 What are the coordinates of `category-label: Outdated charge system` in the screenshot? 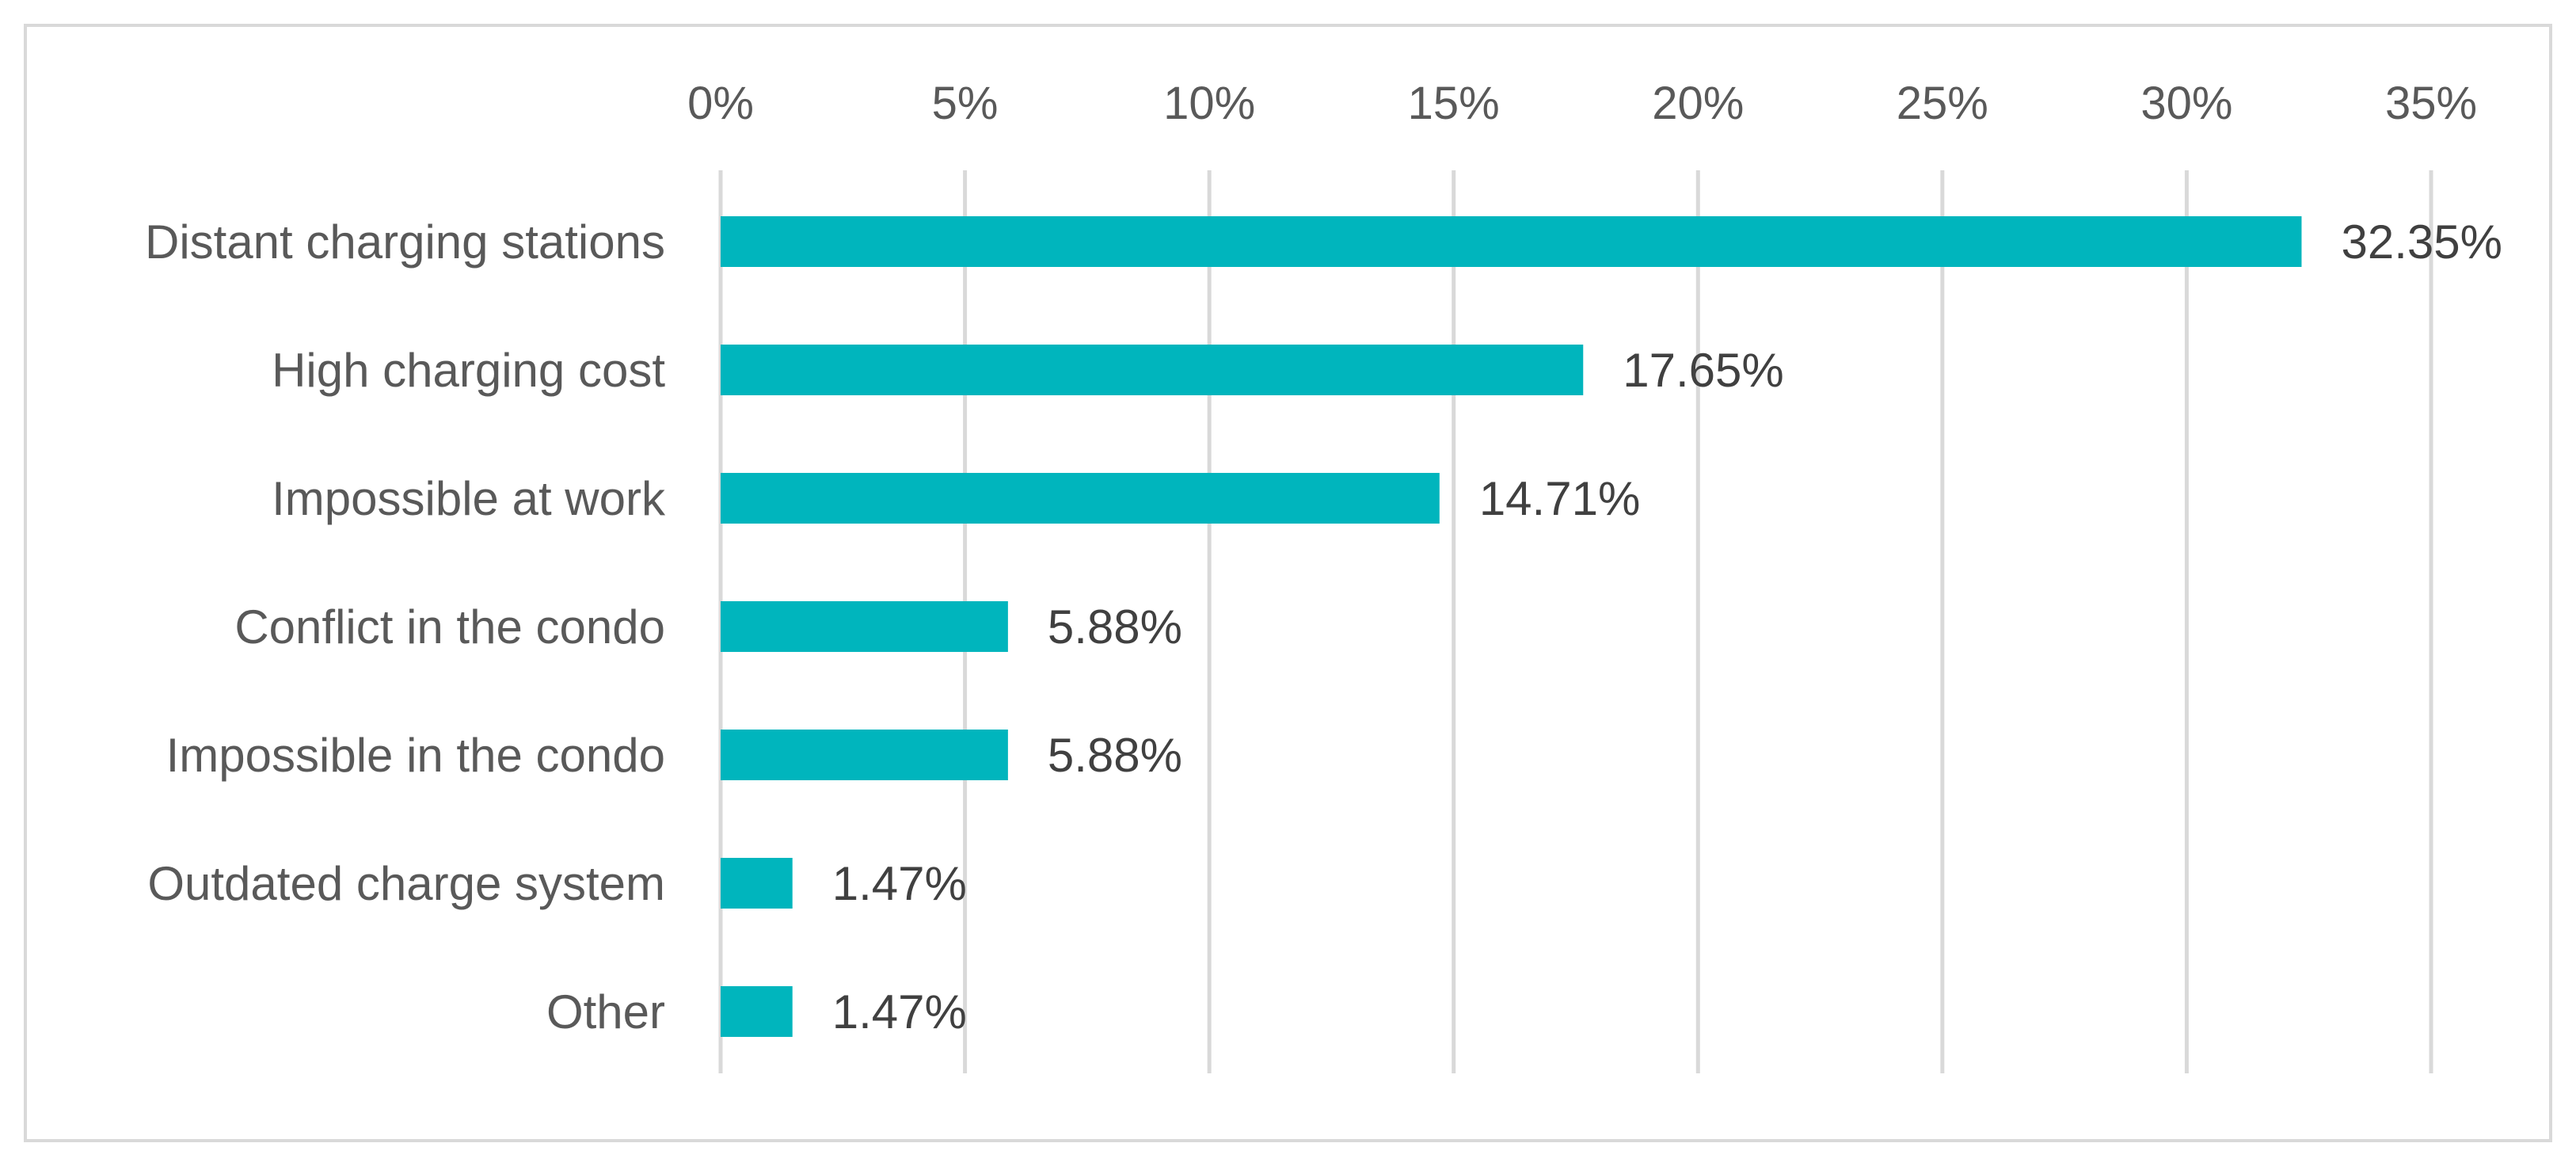 It's located at (406, 884).